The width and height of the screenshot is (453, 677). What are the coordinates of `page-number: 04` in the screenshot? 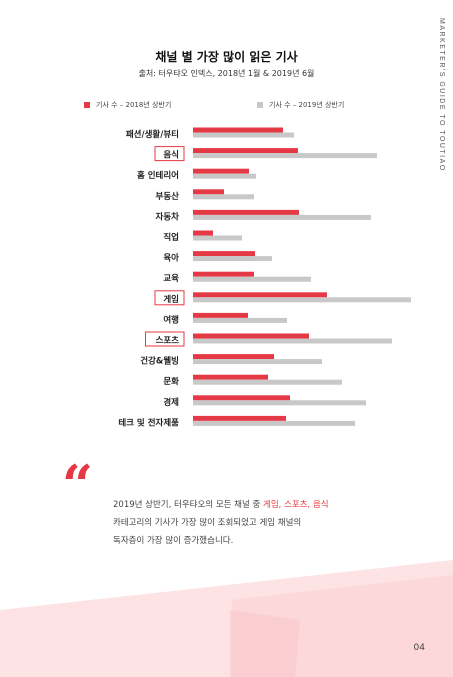 It's located at (419, 648).